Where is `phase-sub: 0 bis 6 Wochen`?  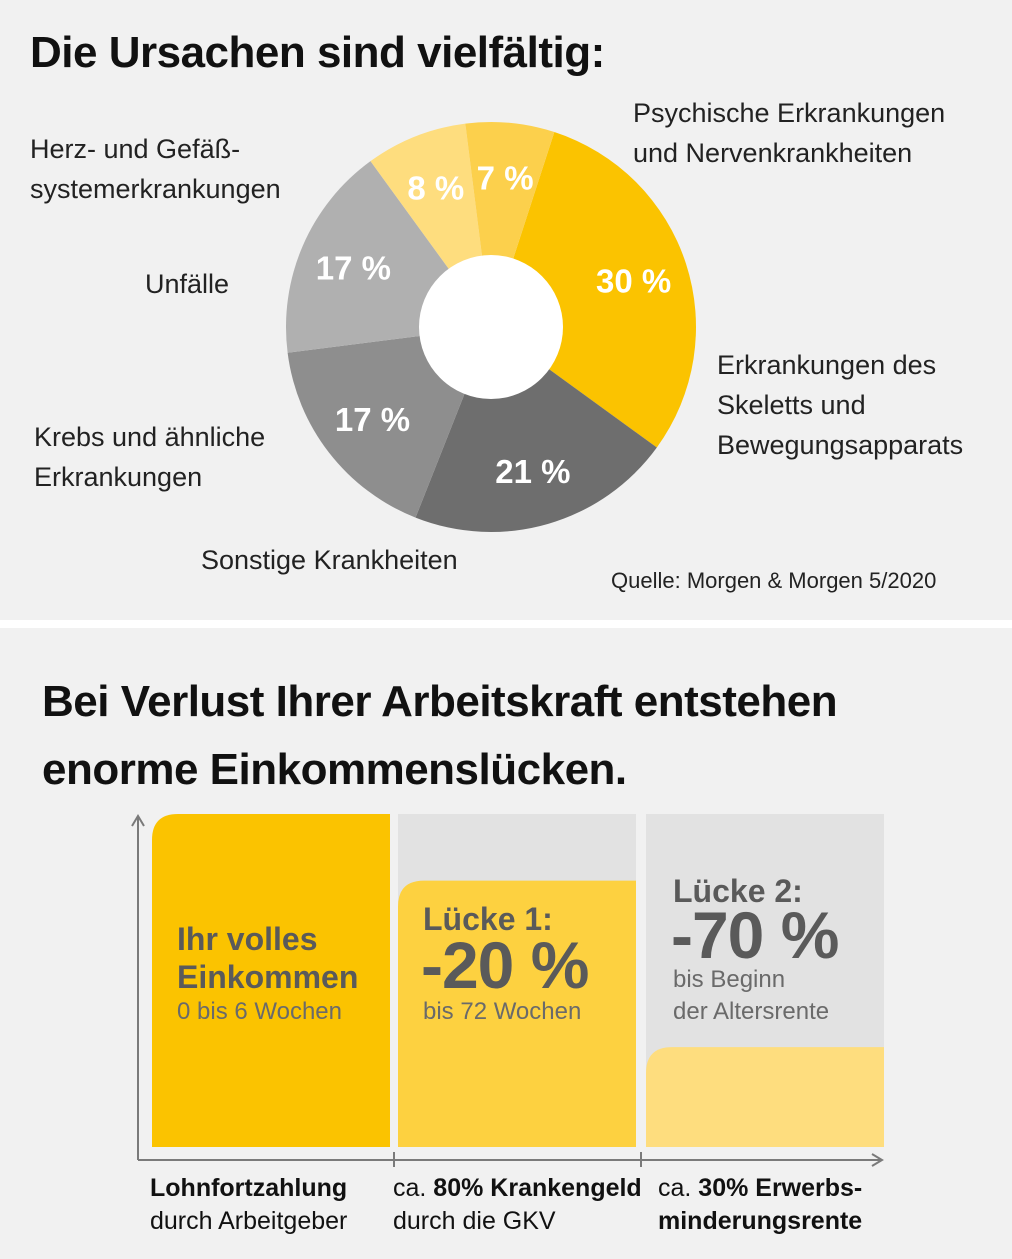 phase-sub: 0 bis 6 Wochen is located at coordinates (259, 1011).